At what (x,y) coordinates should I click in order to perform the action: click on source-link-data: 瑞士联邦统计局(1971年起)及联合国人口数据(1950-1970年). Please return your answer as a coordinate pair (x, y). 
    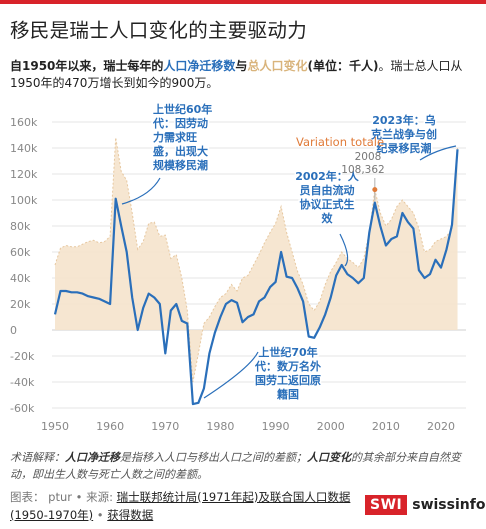
    Looking at the image, I should click on (180, 506).